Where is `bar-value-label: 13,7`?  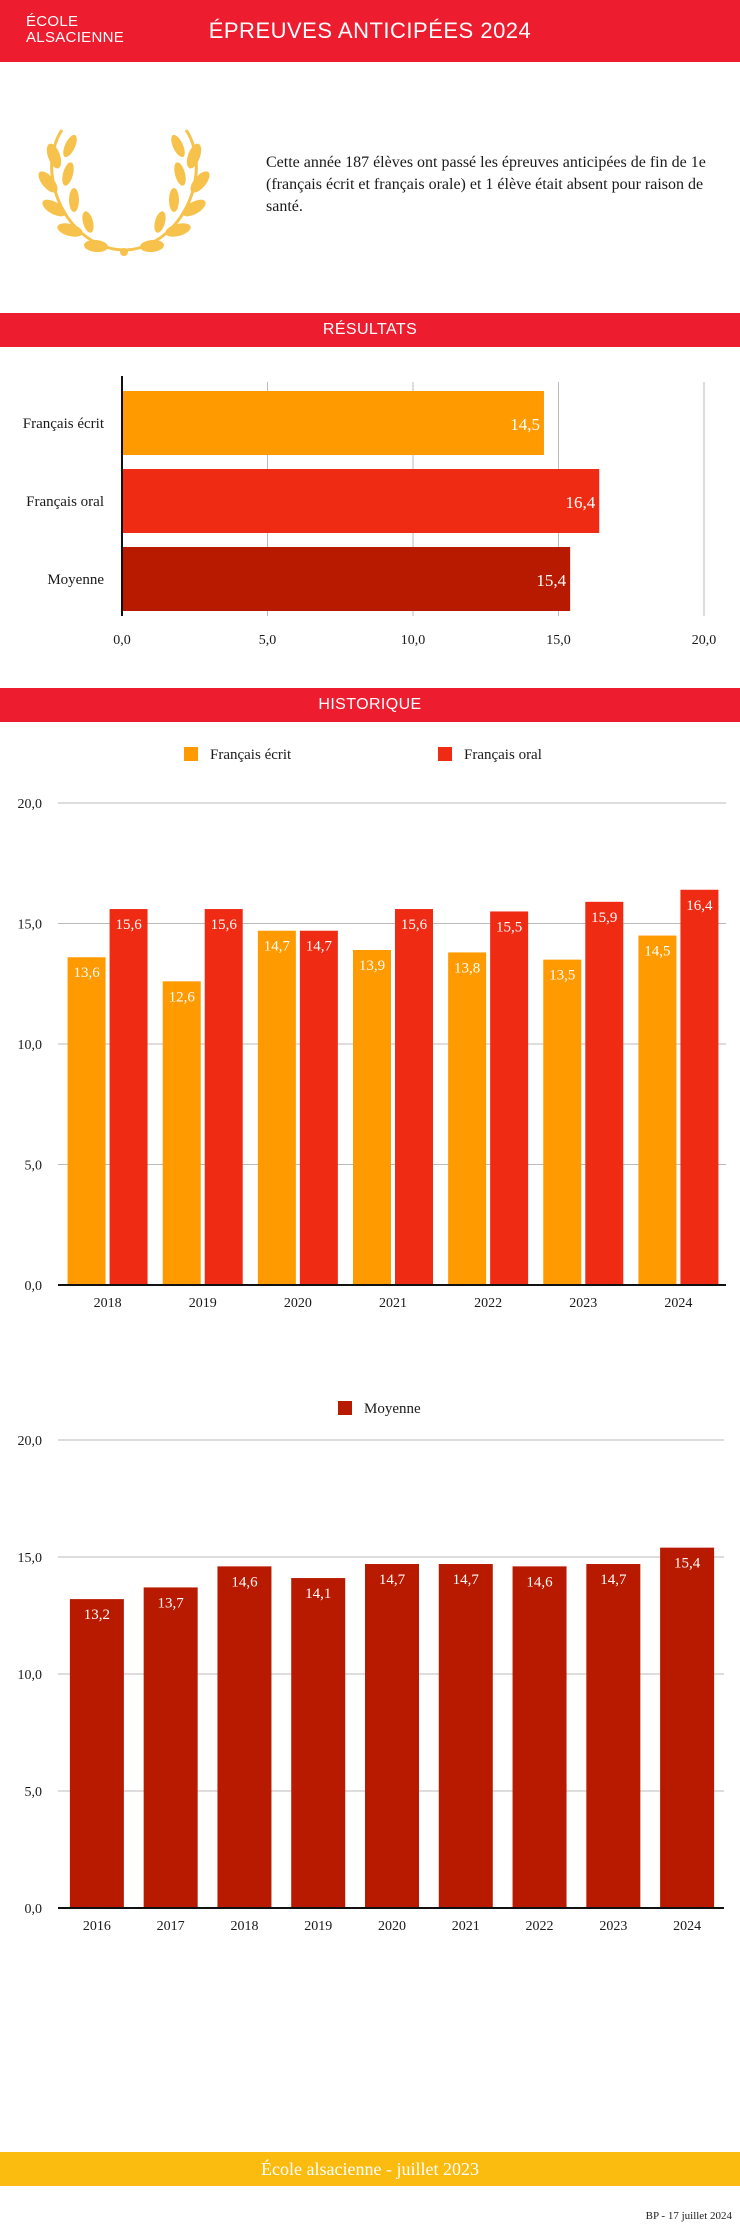 bar-value-label: 13,7 is located at coordinates (171, 1603).